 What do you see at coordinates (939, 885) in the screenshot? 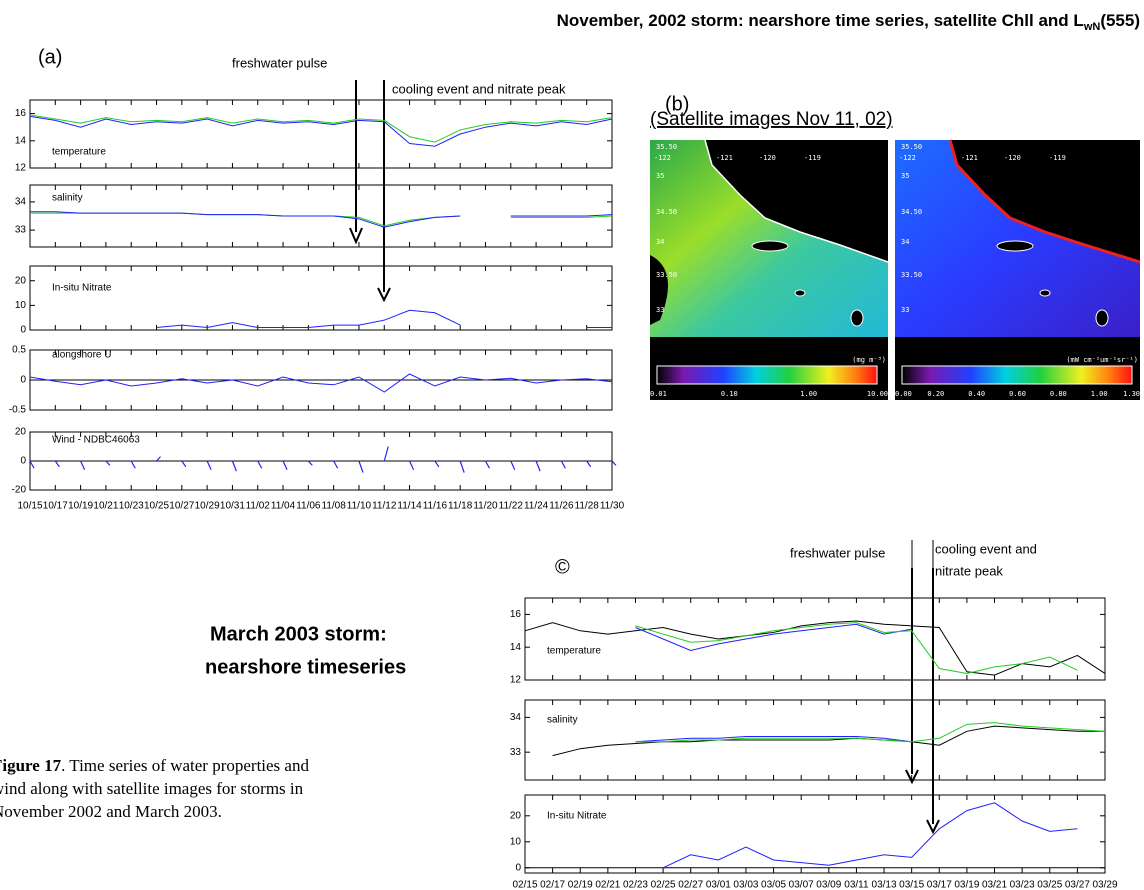
I see `x-tick-label: 03/17` at bounding box center [939, 885].